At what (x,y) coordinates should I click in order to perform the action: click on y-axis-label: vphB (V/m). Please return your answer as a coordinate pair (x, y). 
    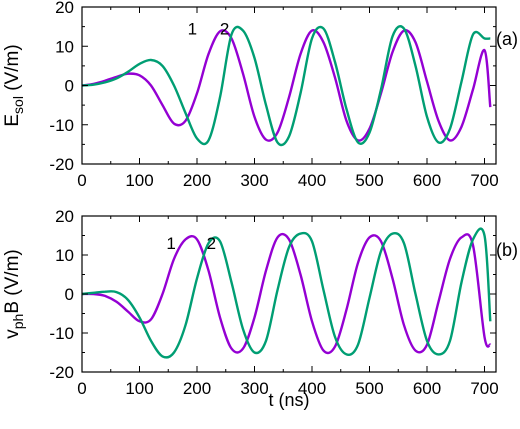
    Looking at the image, I should click on (14, 293).